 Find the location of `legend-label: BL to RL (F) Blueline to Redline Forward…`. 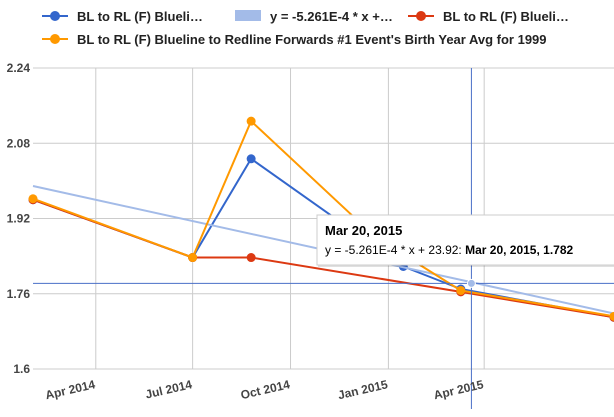

legend-label: BL to RL (F) Blueline to Redline Forward… is located at coordinates (312, 39).